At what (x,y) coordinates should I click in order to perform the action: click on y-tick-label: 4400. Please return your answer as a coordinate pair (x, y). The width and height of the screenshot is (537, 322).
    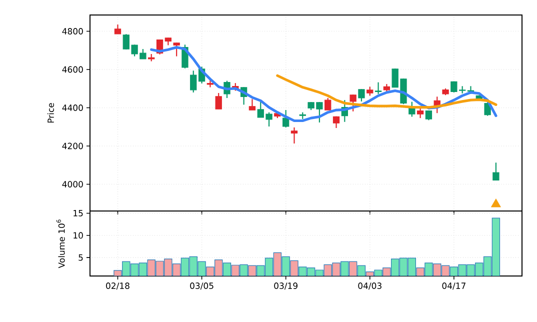
    Looking at the image, I should click on (72, 107).